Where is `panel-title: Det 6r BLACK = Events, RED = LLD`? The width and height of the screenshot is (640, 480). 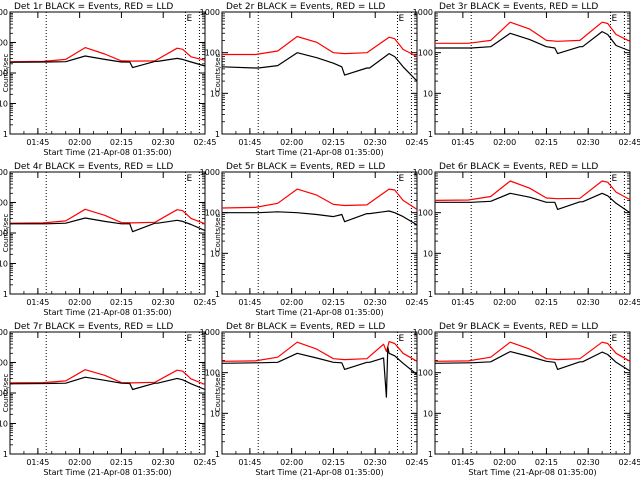 panel-title: Det 6r BLACK = Events, RED = LLD is located at coordinates (518, 167).